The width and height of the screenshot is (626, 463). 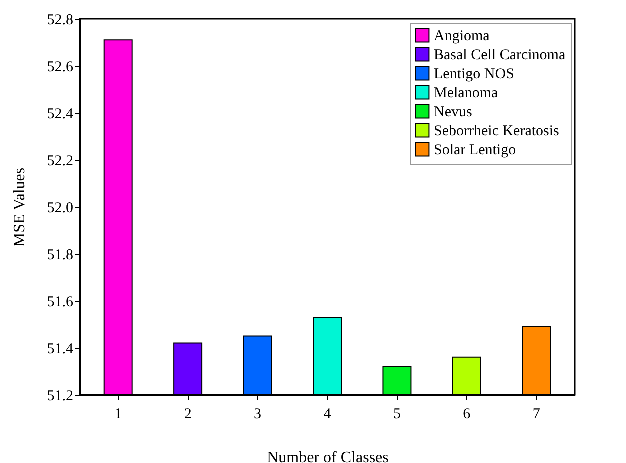 What do you see at coordinates (466, 94) in the screenshot?
I see `legend-label: Melanoma` at bounding box center [466, 94].